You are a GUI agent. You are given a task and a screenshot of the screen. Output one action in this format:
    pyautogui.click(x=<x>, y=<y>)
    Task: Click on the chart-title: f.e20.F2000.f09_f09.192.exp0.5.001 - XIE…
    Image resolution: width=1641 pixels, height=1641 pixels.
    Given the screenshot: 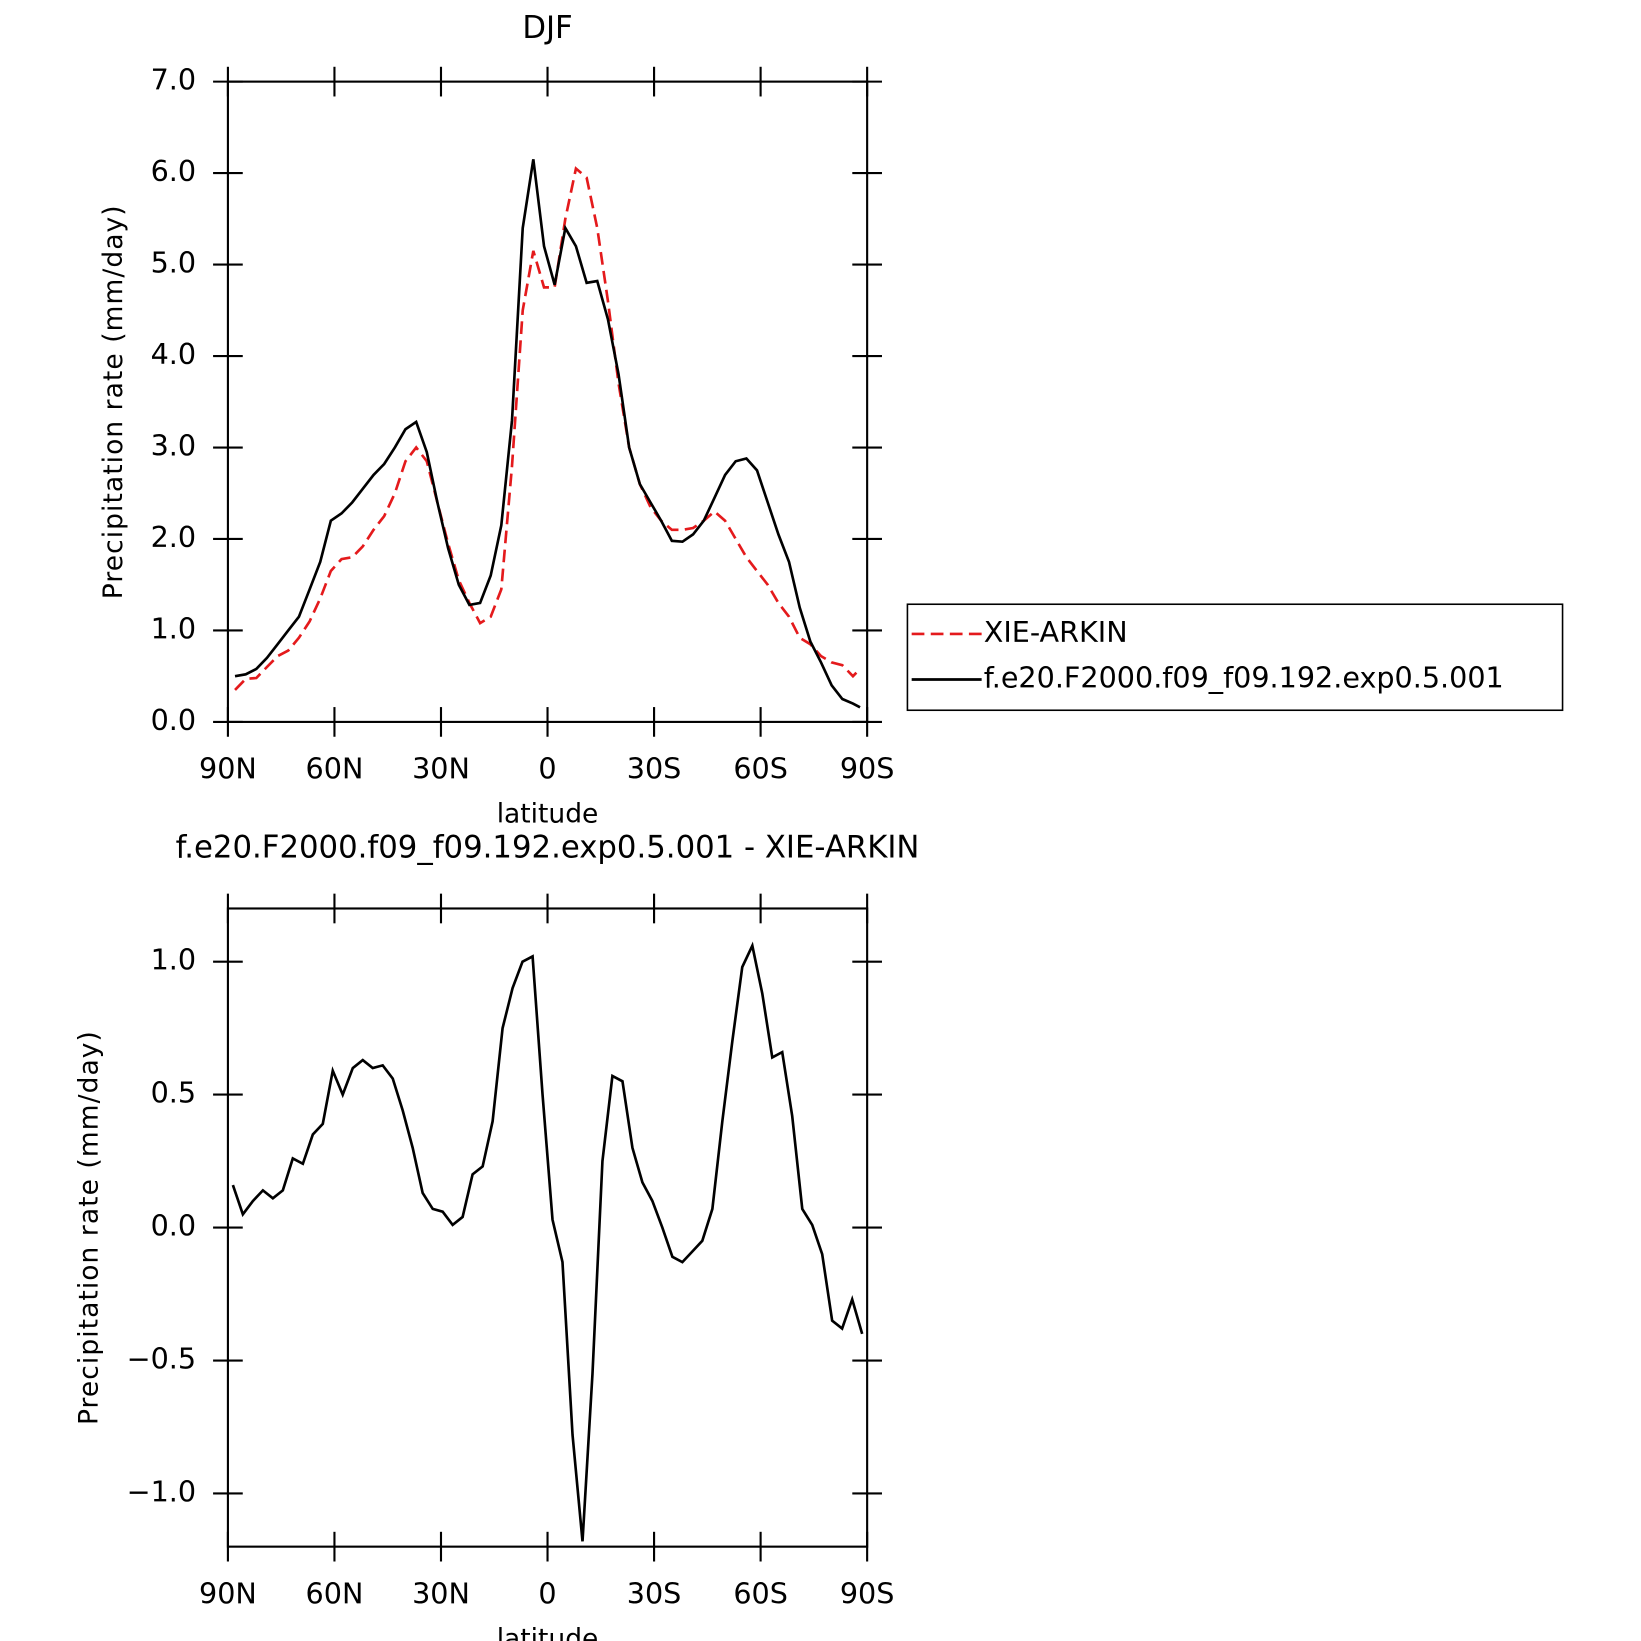 What is the action you would take?
    pyautogui.click(x=548, y=848)
    